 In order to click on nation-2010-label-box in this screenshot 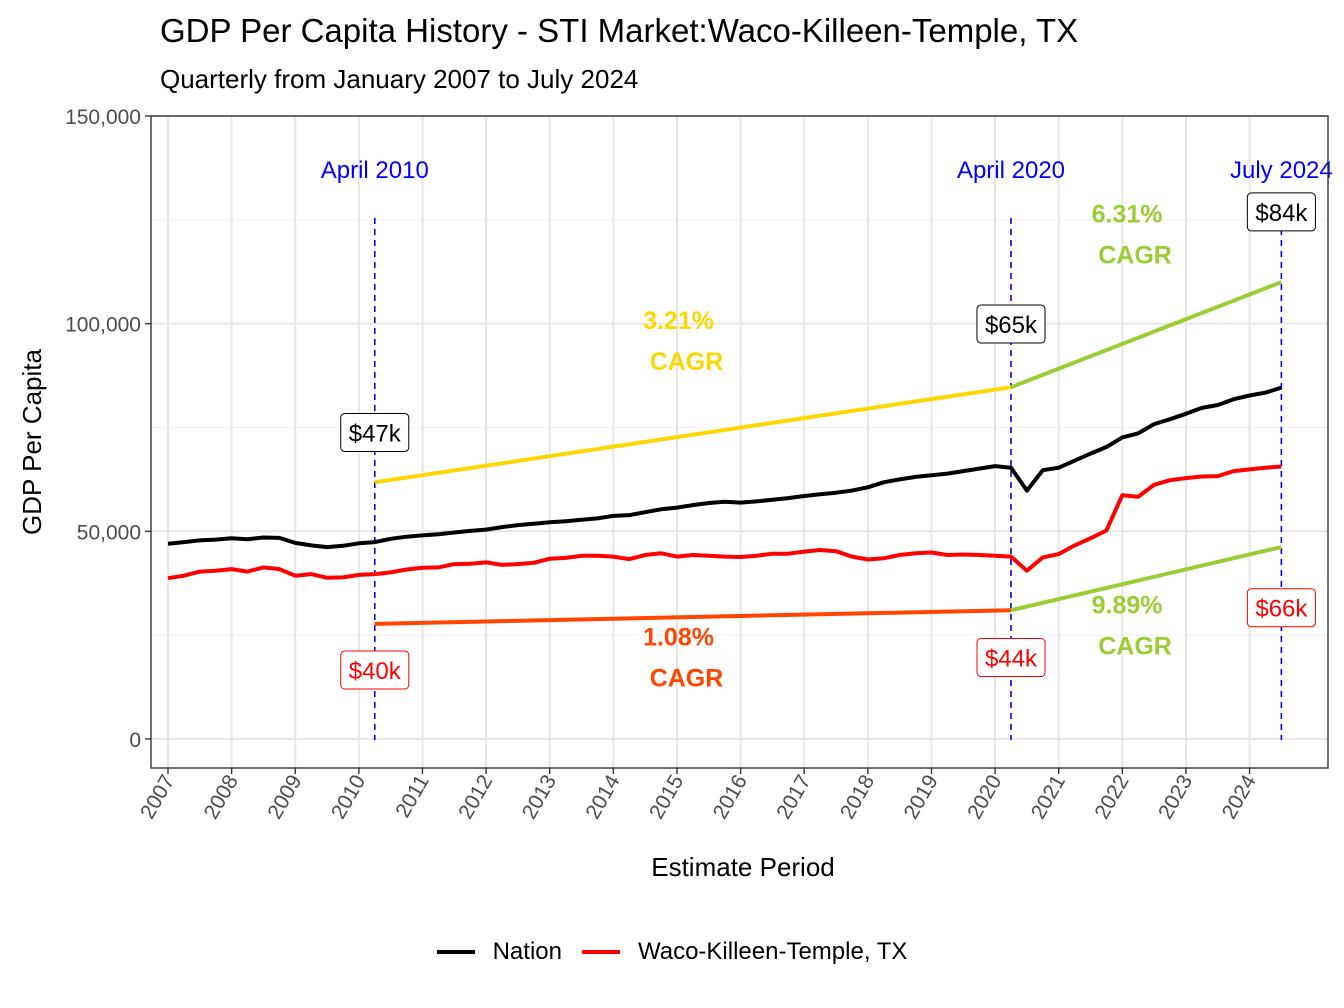, I will do `click(375, 432)`.